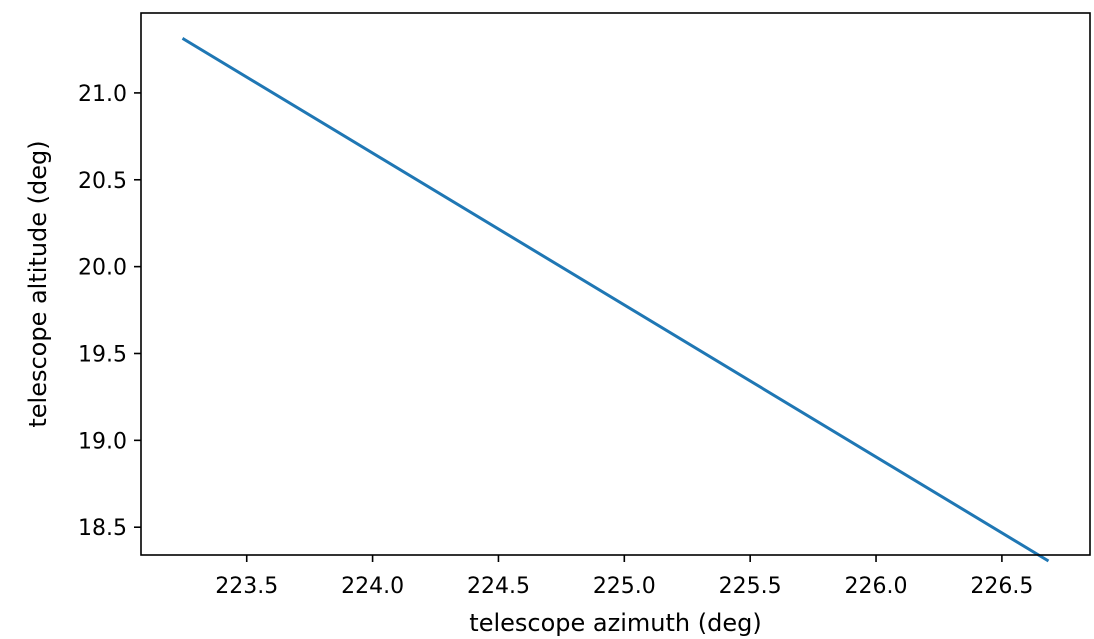  Describe the element at coordinates (102, 354) in the screenshot. I see `y-tick-label: 19.5` at that location.